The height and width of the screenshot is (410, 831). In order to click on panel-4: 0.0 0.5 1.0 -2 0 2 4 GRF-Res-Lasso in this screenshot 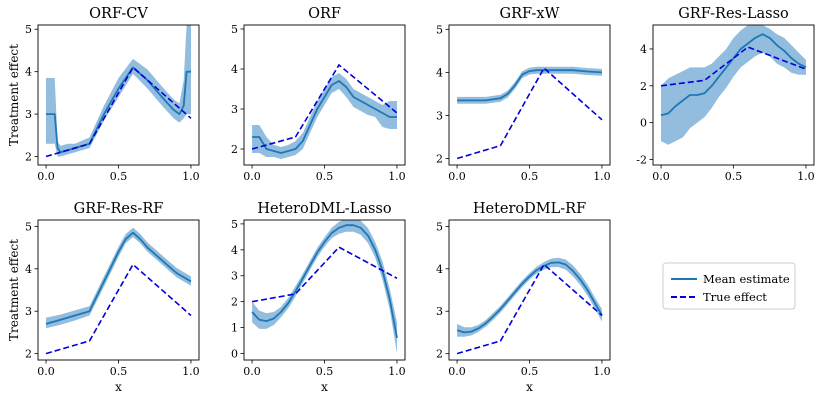, I will do `click(725, 94)`.